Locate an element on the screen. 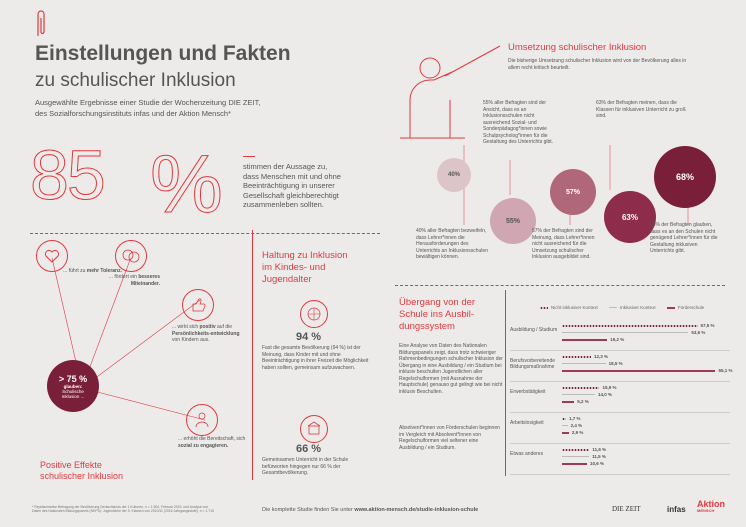  zeit-logo: DIE ZEIT is located at coordinates (626, 509).